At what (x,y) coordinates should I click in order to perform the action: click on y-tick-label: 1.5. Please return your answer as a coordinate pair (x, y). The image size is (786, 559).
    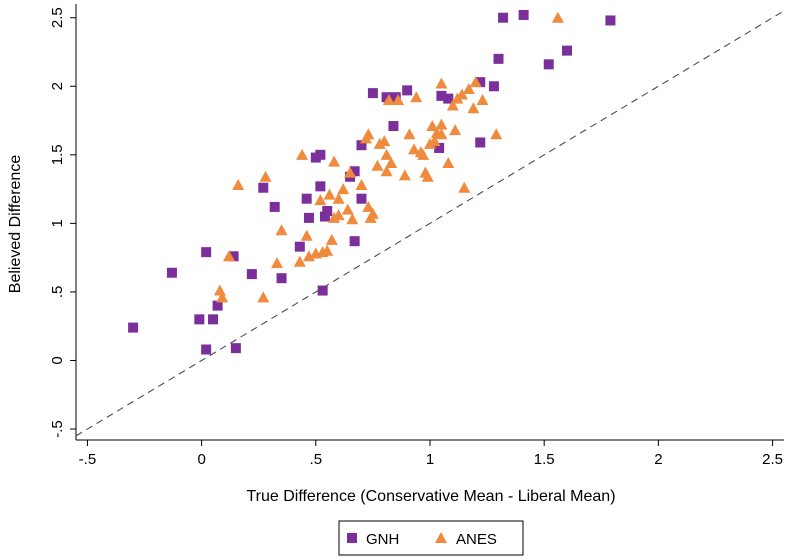
    Looking at the image, I should click on (57, 154).